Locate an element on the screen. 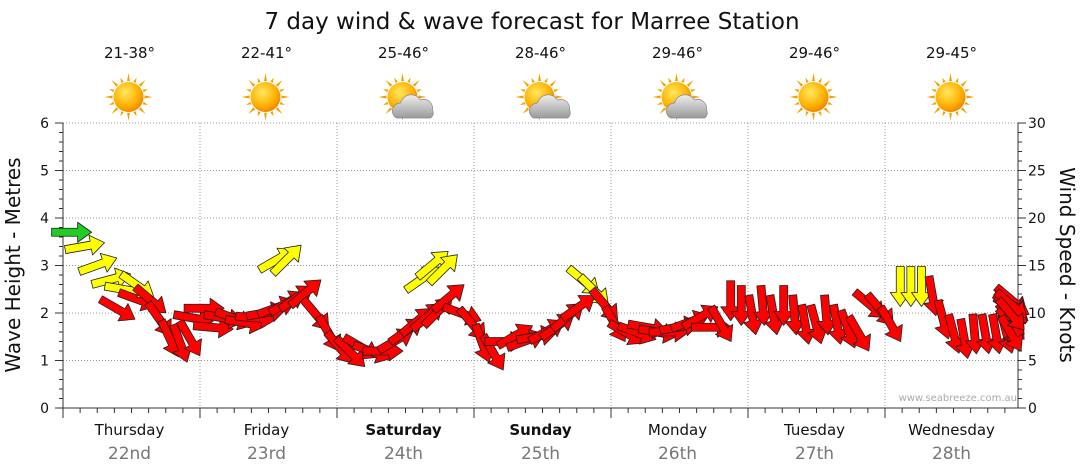  day-name-label: Thursday is located at coordinates (129, 430).